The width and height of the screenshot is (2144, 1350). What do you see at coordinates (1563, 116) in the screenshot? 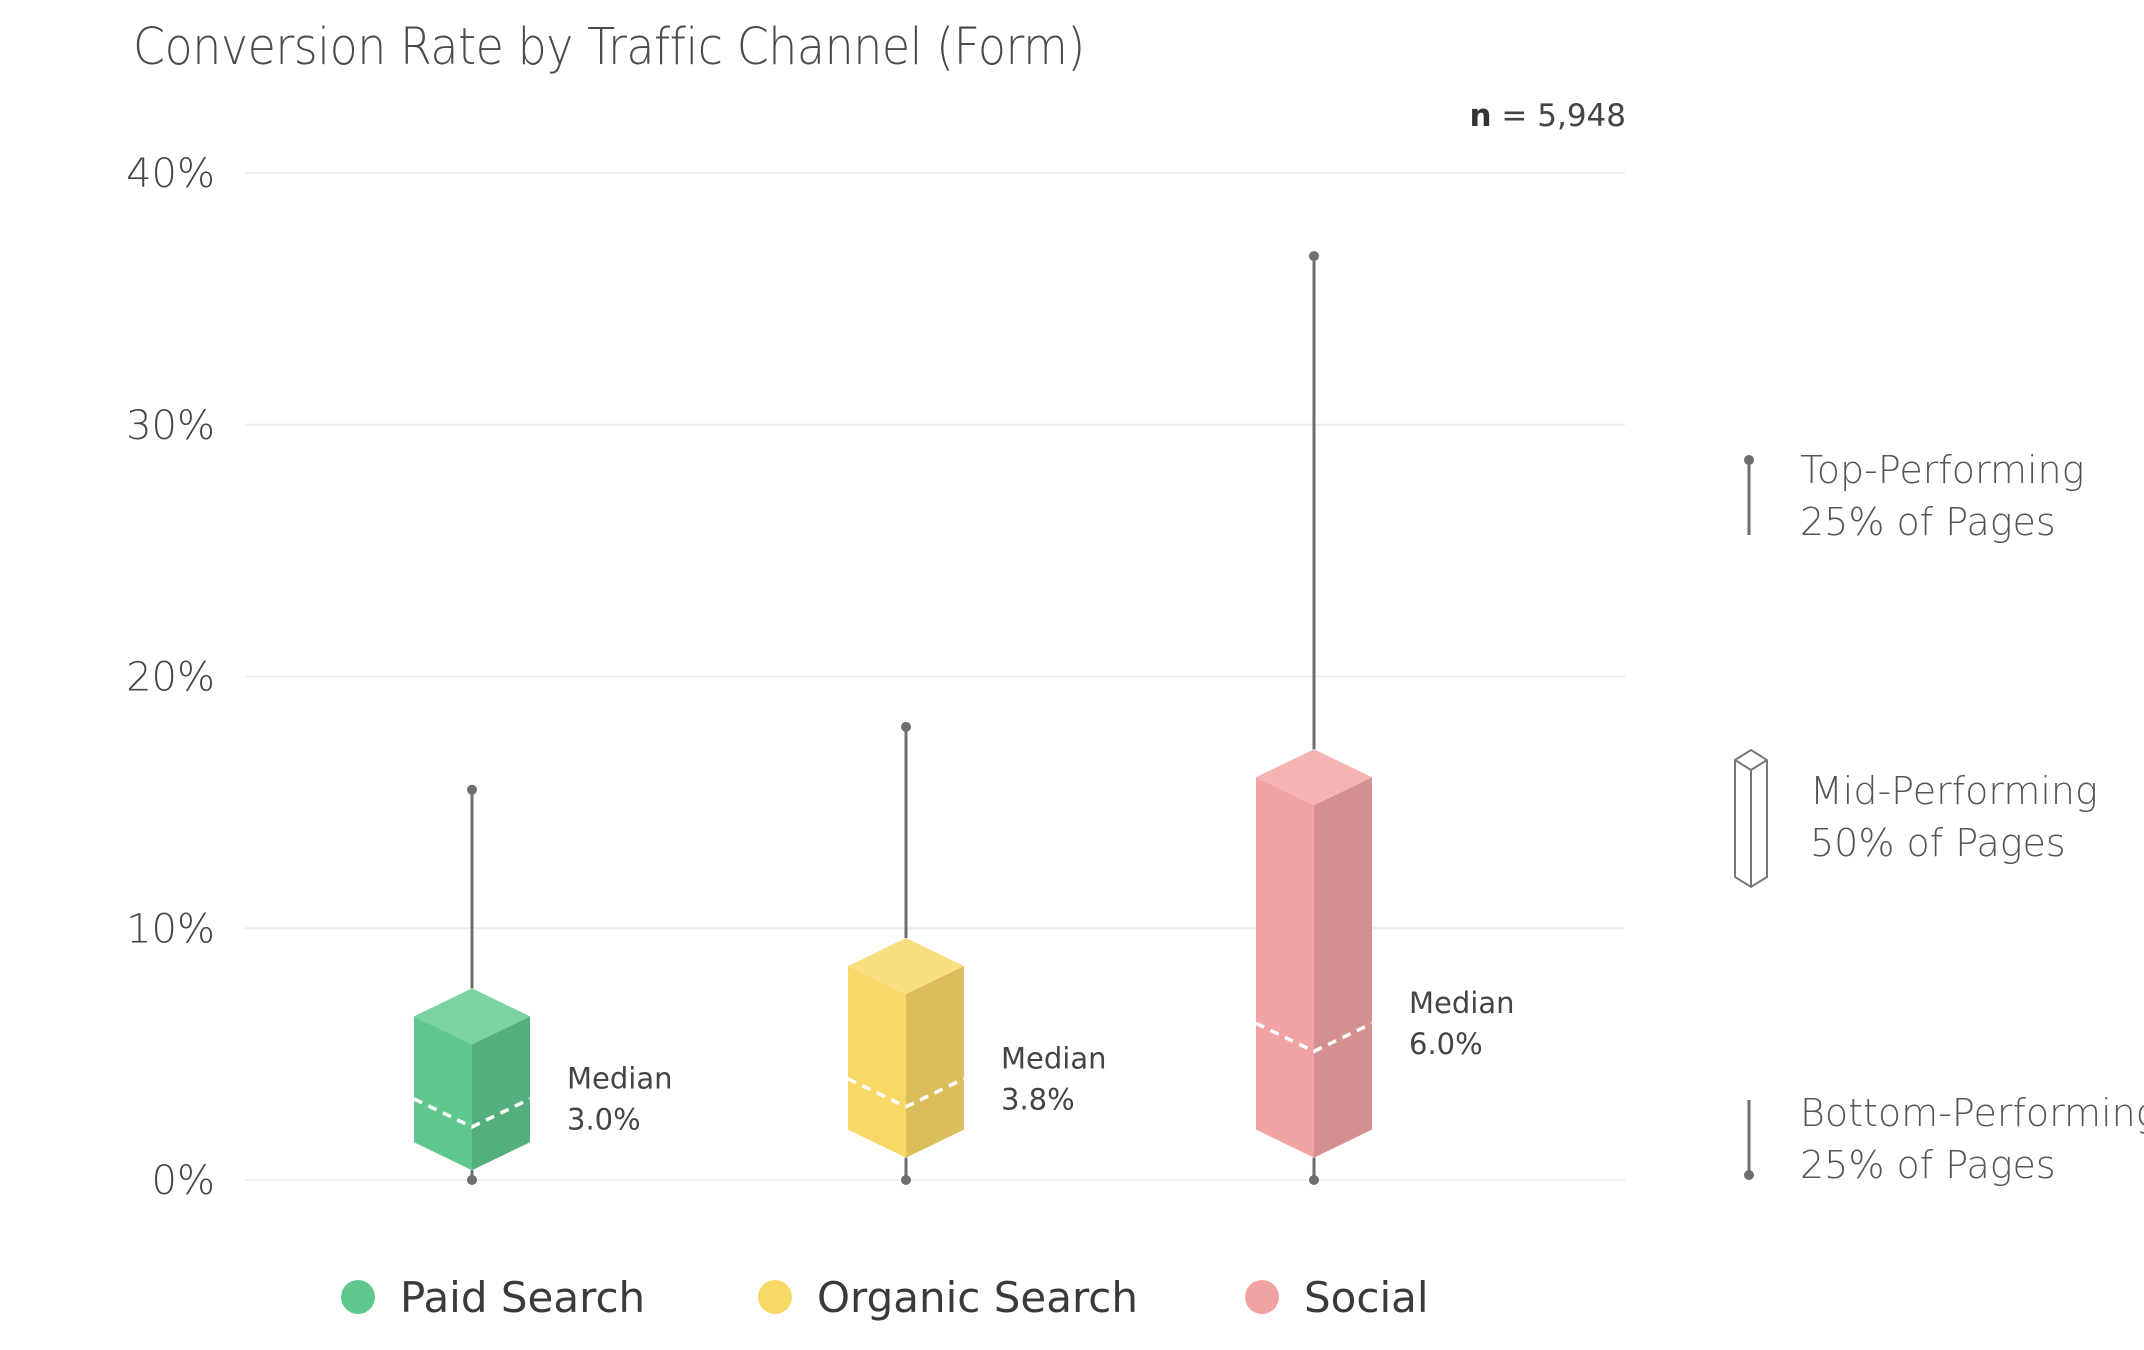
I see `sample-size-value: = 5,948` at bounding box center [1563, 116].